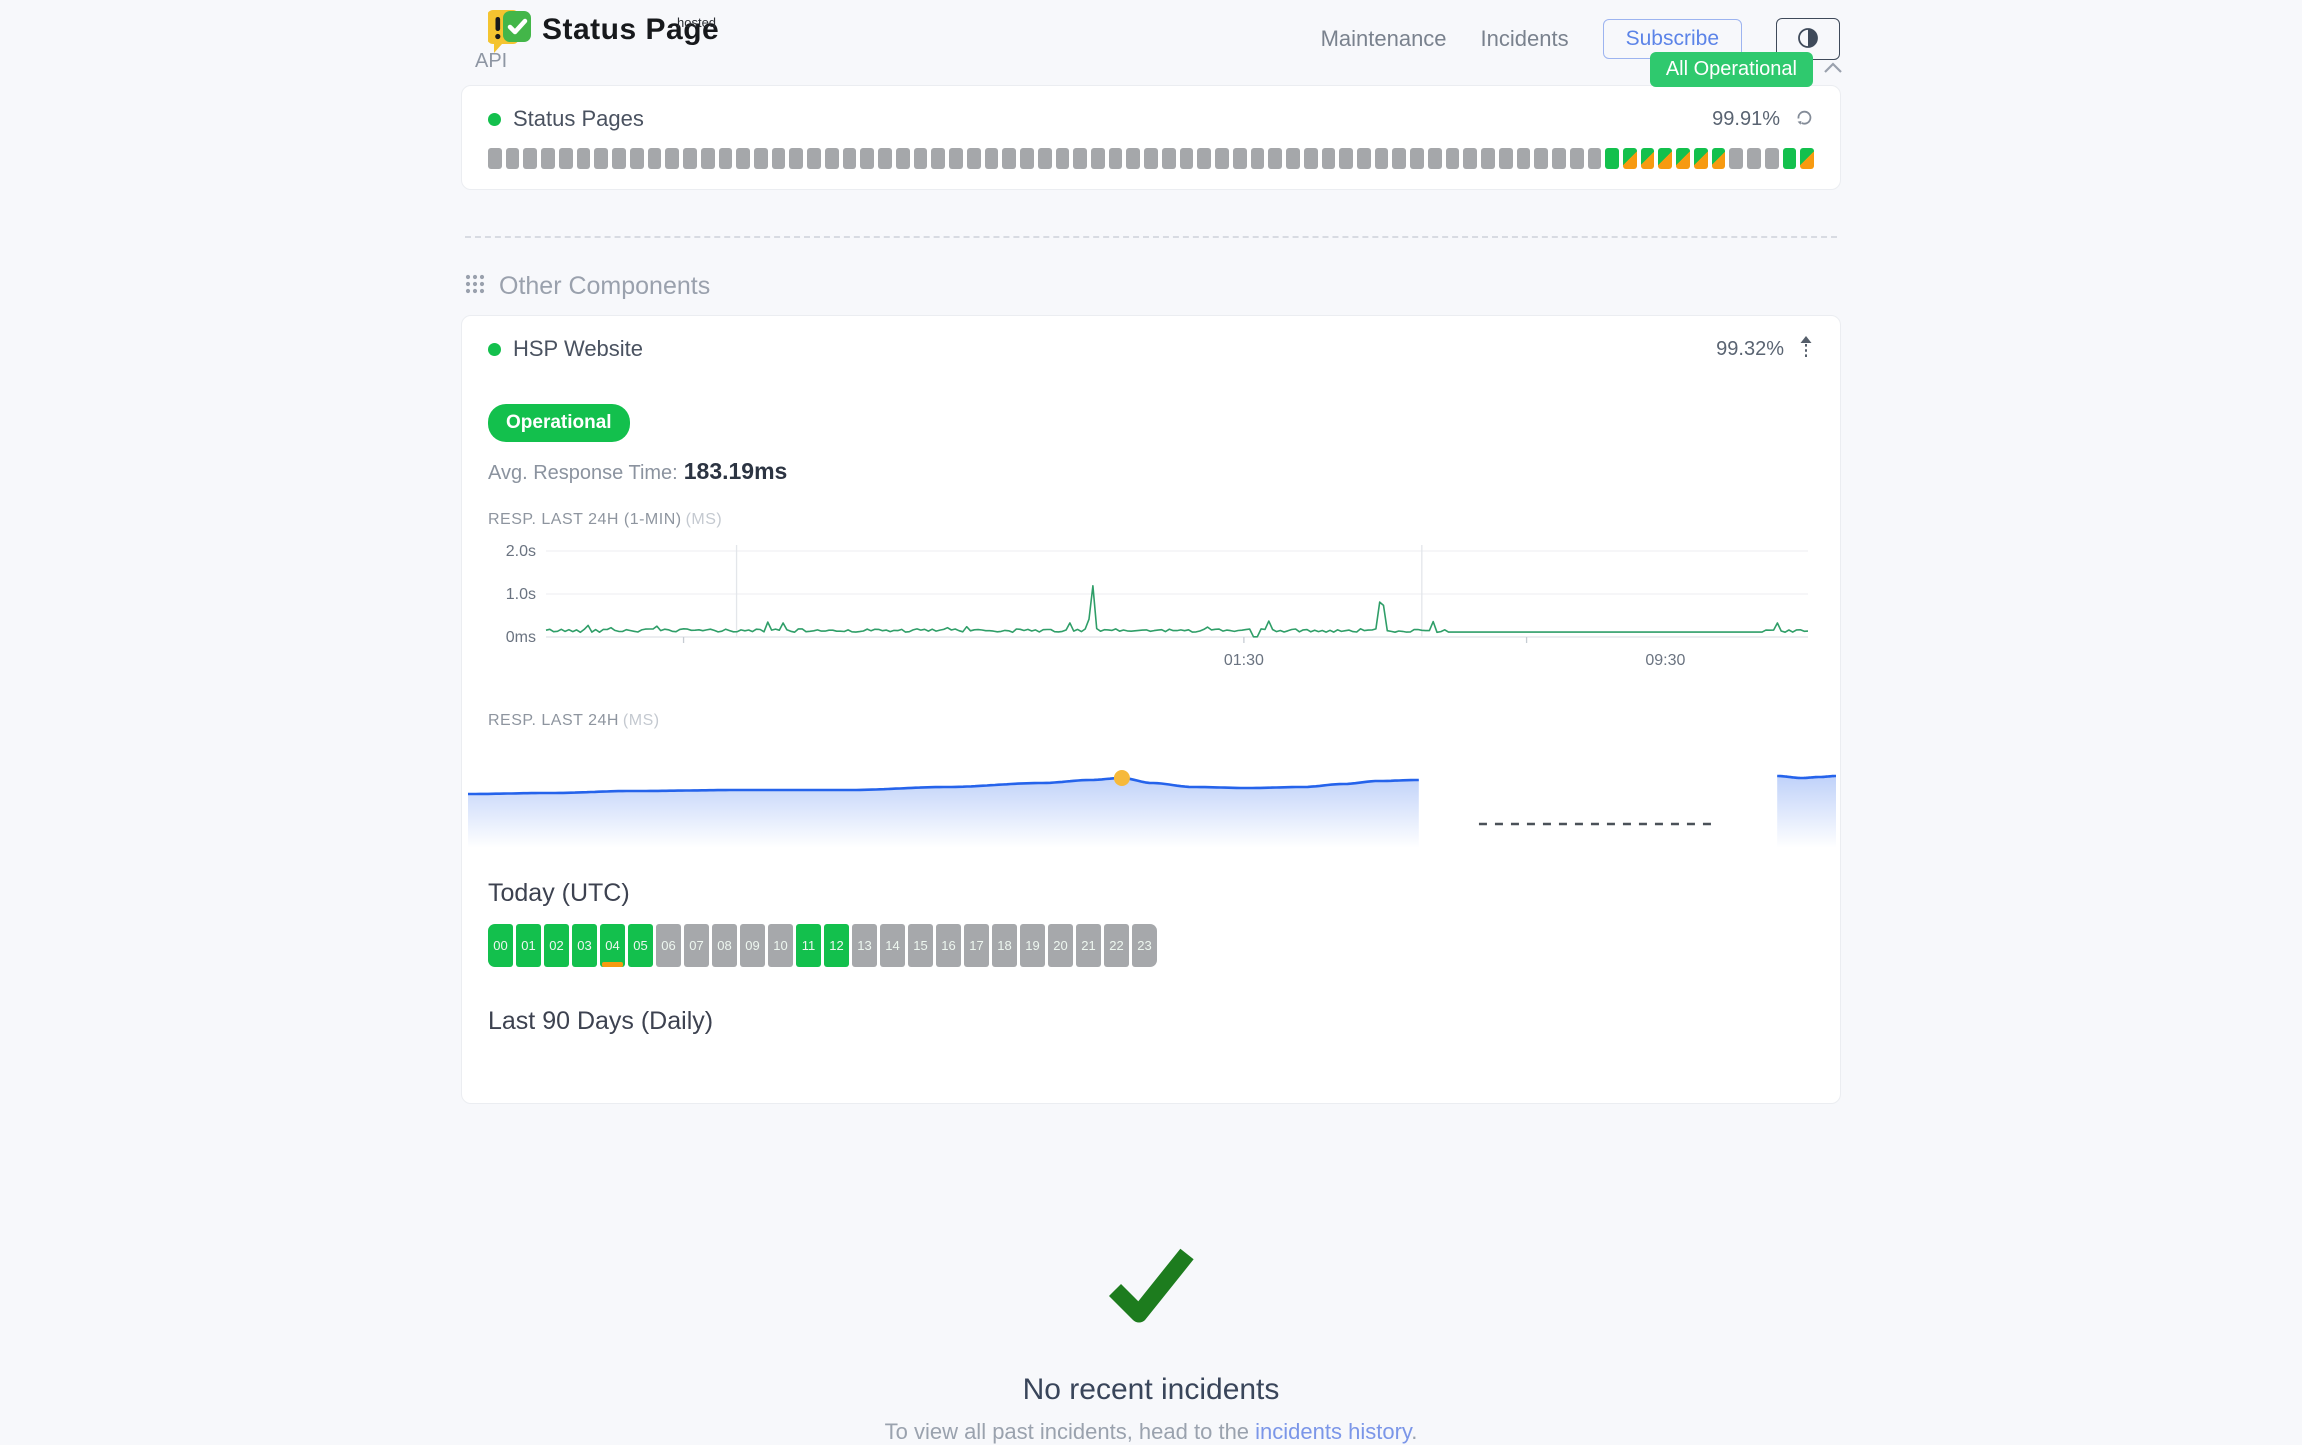 This screenshot has width=2302, height=1445. I want to click on hour-block: 05, so click(640, 945).